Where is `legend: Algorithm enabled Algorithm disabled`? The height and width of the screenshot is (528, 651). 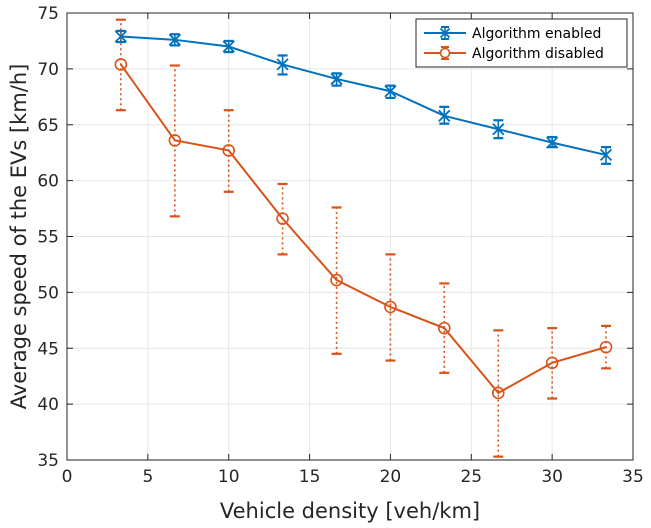 legend: Algorithm enabled Algorithm disabled is located at coordinates (521, 43).